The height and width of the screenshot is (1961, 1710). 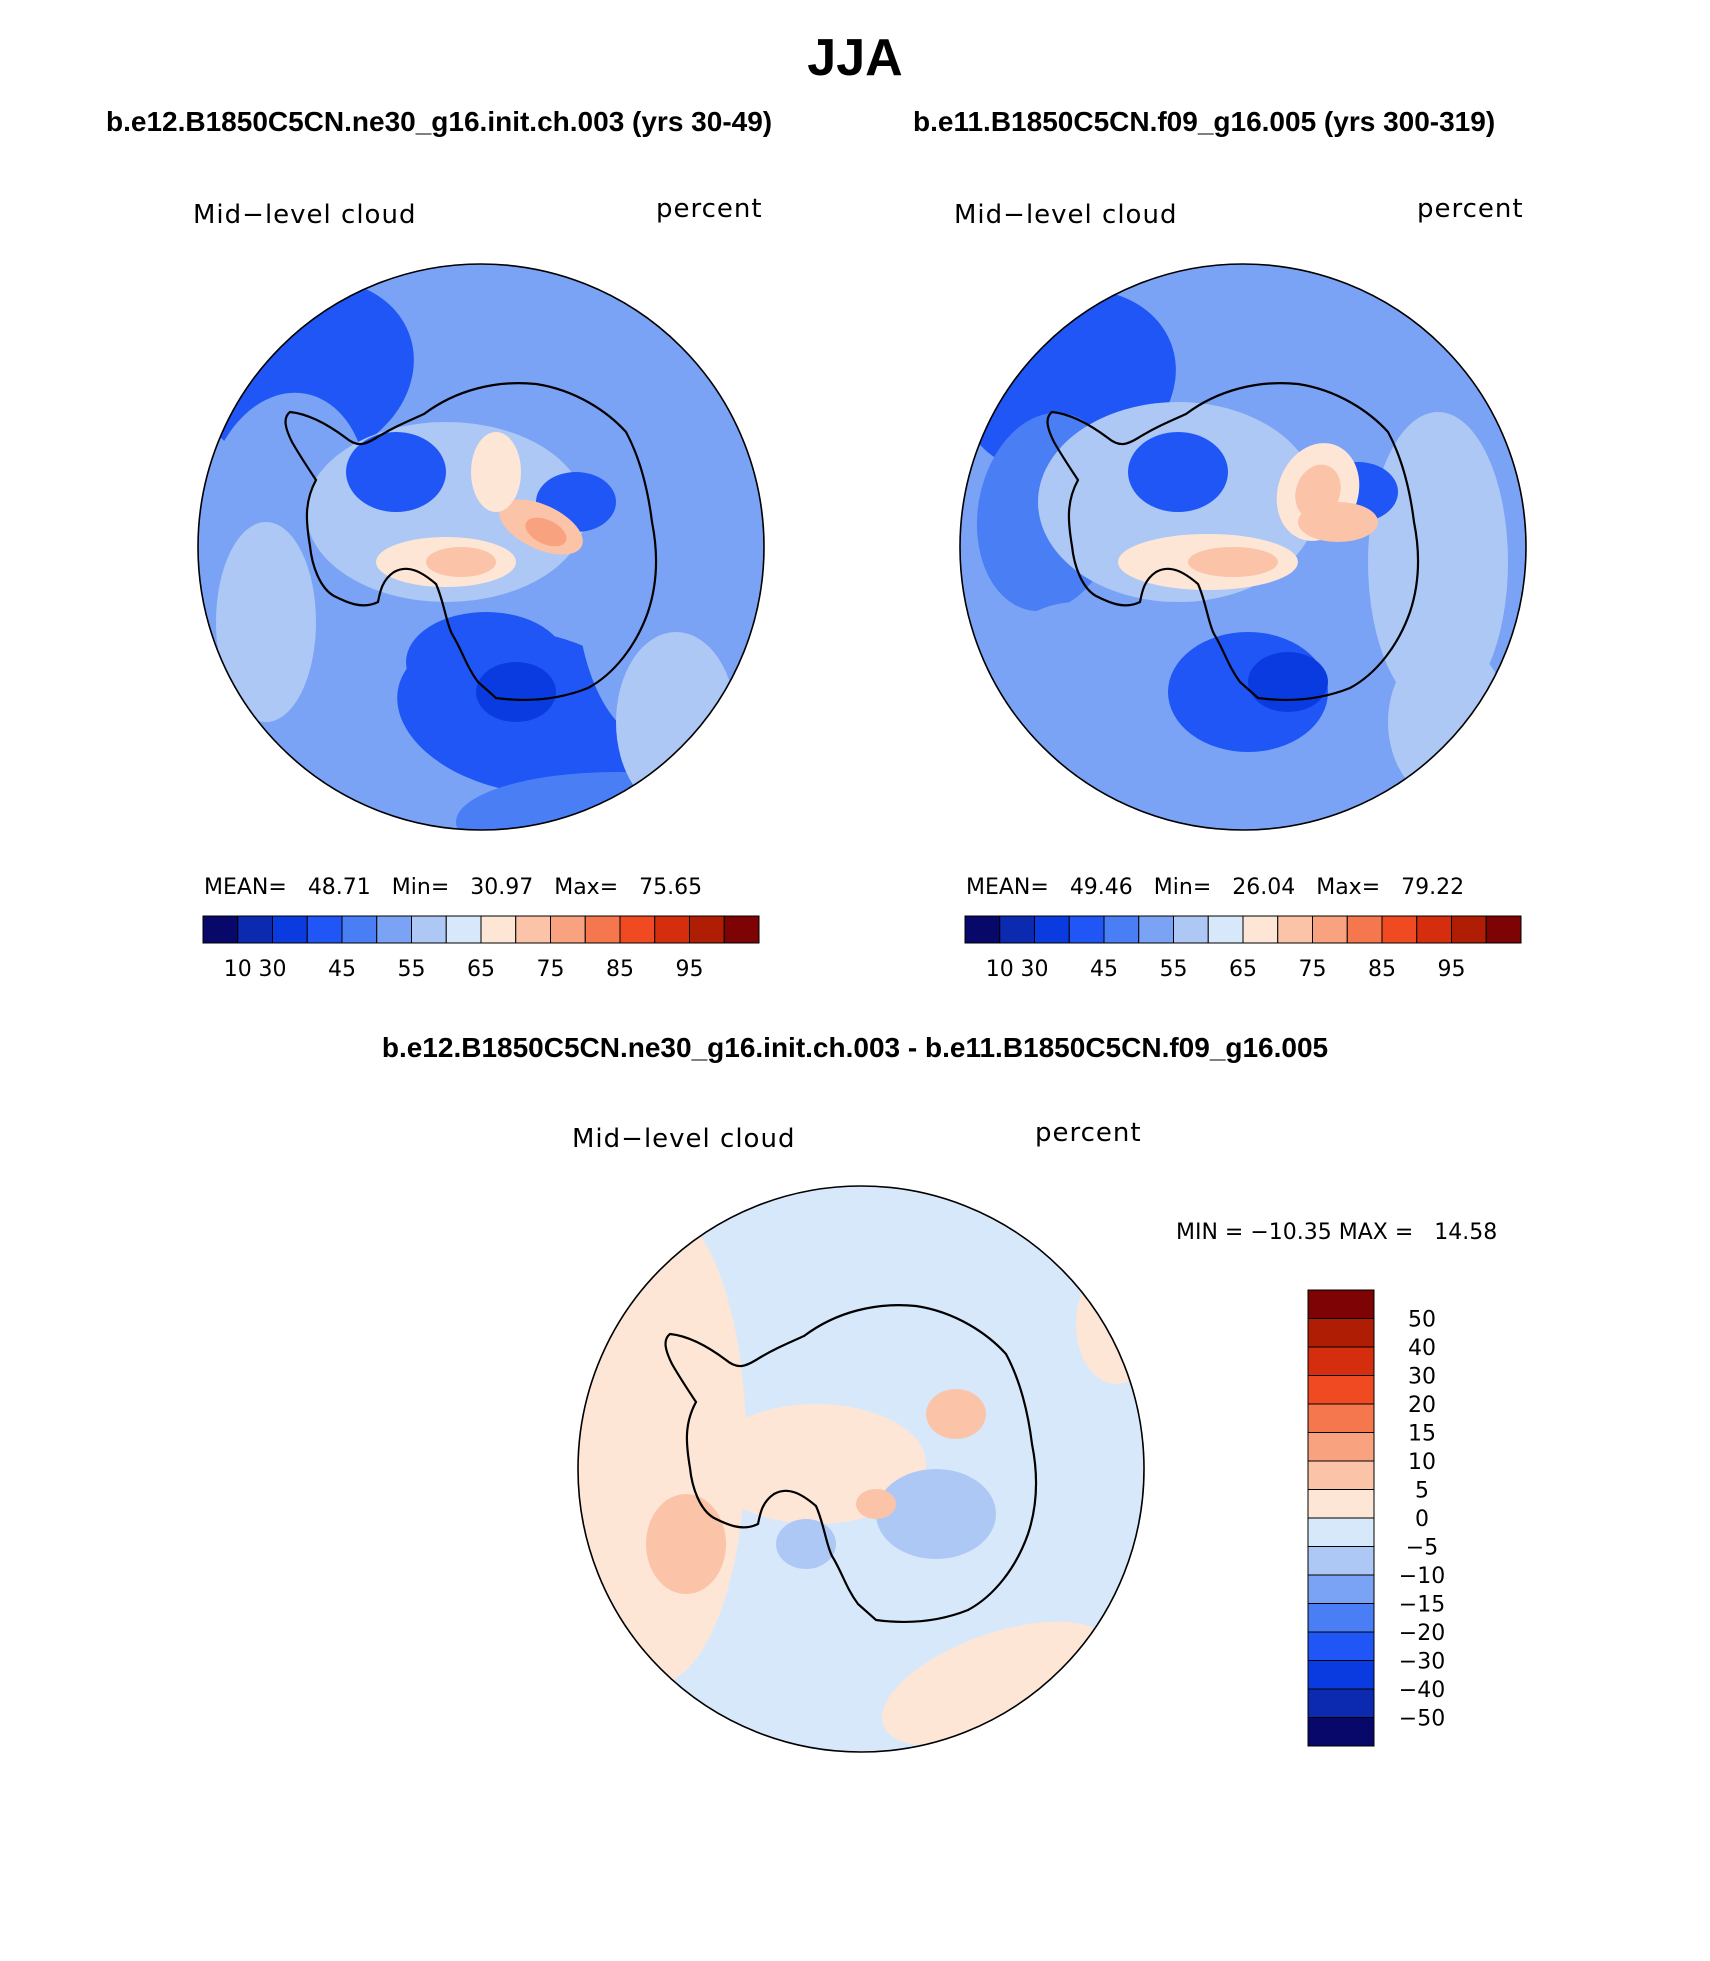 What do you see at coordinates (1422, 1434) in the screenshot?
I see `colorbar-tick-label: 15` at bounding box center [1422, 1434].